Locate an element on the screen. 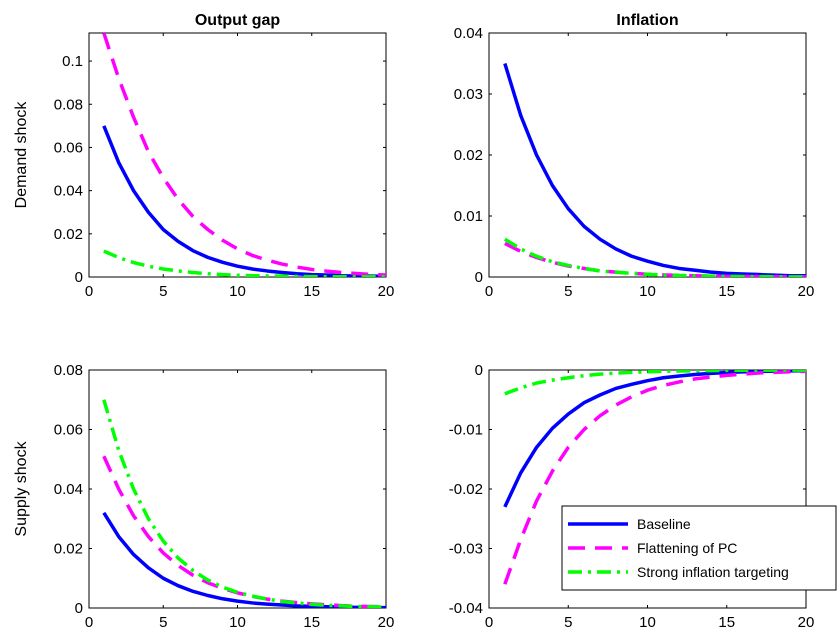 This screenshot has width=837, height=639. panel-title: Inflation is located at coordinates (647, 20).